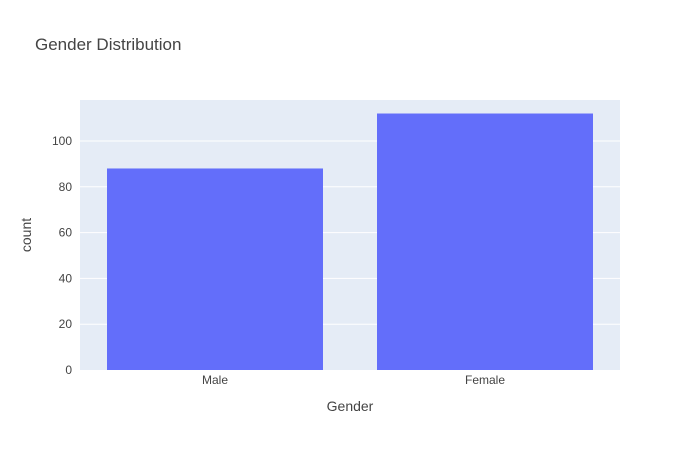  Describe the element at coordinates (485, 380) in the screenshot. I see `x-tick-label: Female` at that location.